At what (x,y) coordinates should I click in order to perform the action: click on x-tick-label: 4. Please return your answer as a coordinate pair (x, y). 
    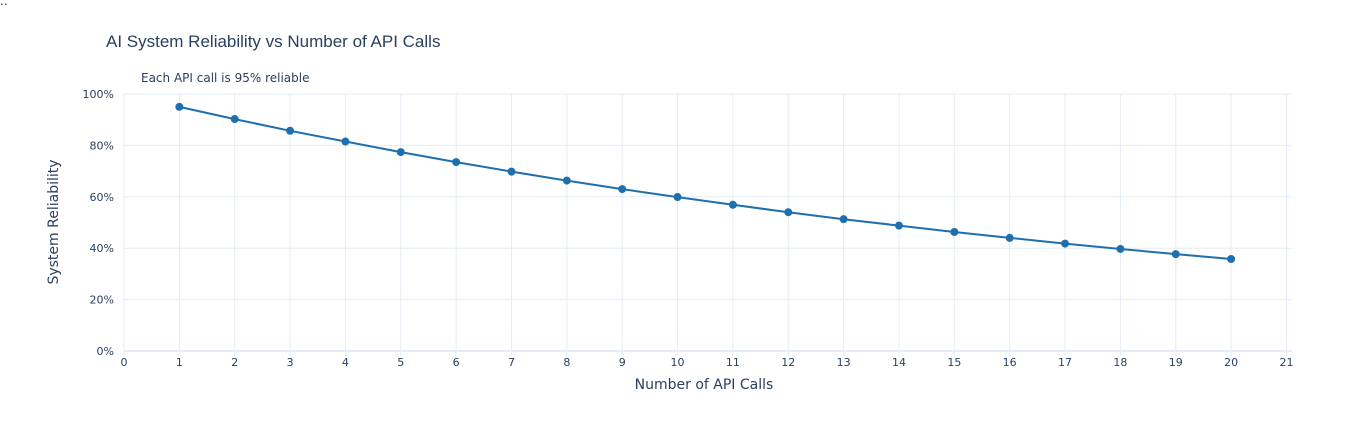
    Looking at the image, I should click on (345, 362).